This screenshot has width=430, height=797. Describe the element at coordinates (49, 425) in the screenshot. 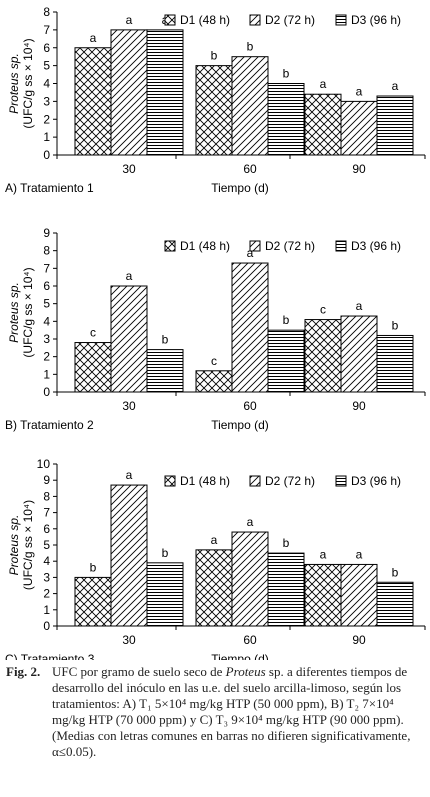

I see `panel-label: B) Tratamiento 2` at that location.